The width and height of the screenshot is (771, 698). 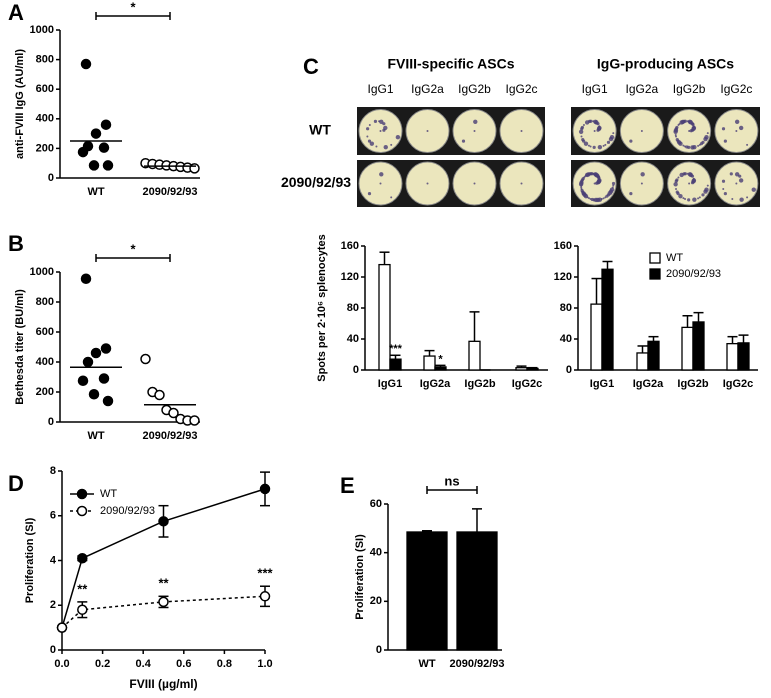 I want to click on panel-label: A, so click(x=16, y=12).